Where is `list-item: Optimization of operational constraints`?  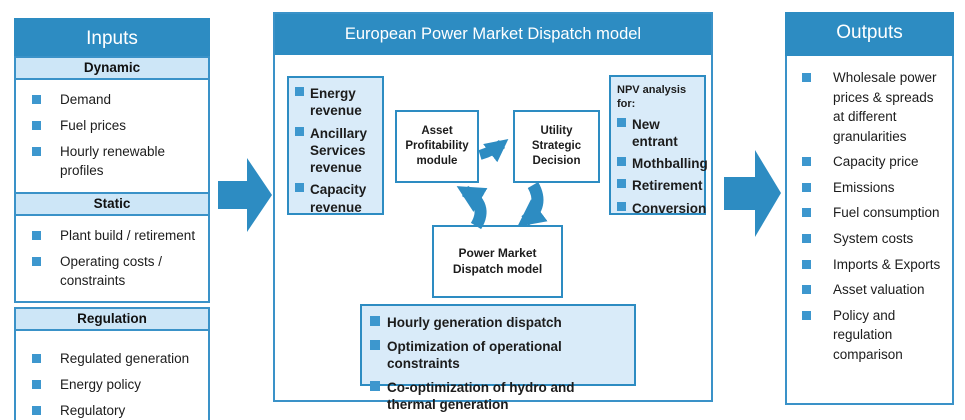 list-item: Optimization of operational constraints is located at coordinates (499, 355).